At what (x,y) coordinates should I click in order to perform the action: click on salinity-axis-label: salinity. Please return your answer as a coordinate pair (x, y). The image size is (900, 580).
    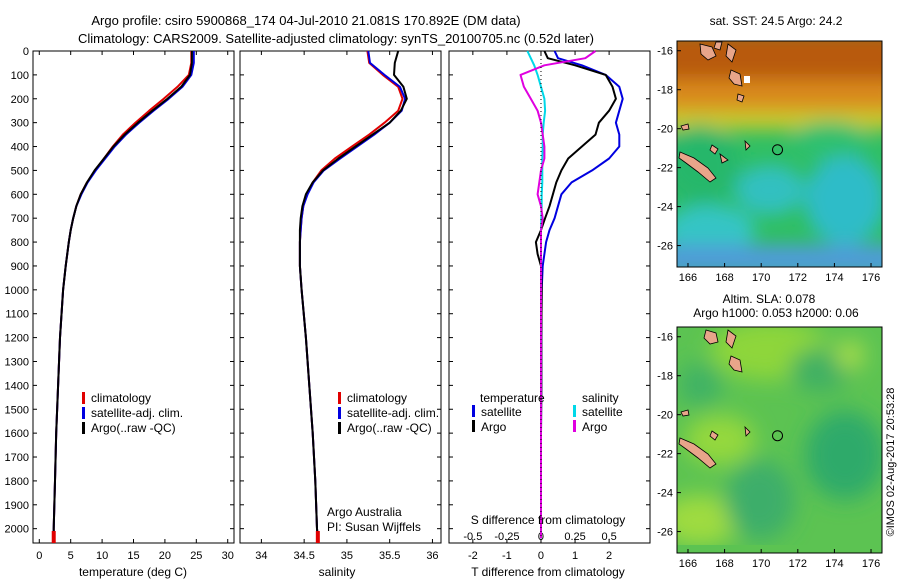
    Looking at the image, I should click on (337, 572).